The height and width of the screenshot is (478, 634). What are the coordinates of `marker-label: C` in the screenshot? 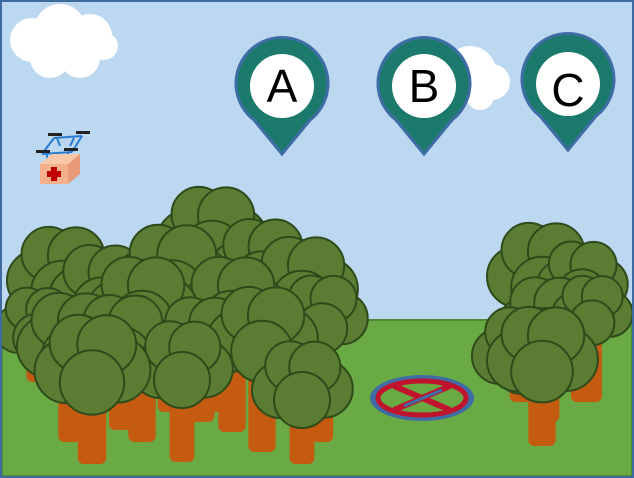 It's located at (567, 90).